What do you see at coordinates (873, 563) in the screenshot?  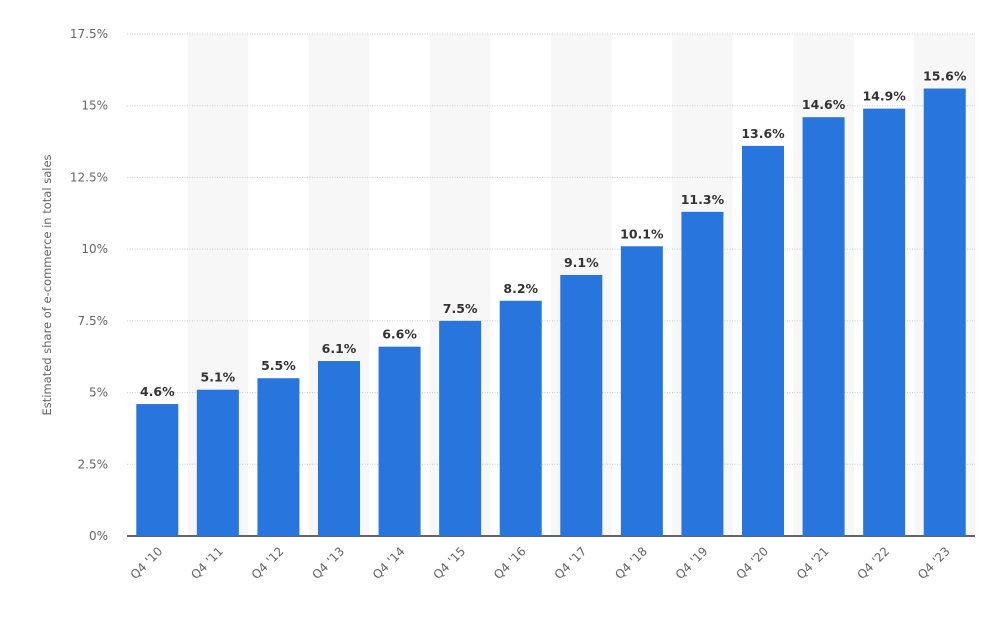 I see `x-tick-label: Q4 '22` at bounding box center [873, 563].